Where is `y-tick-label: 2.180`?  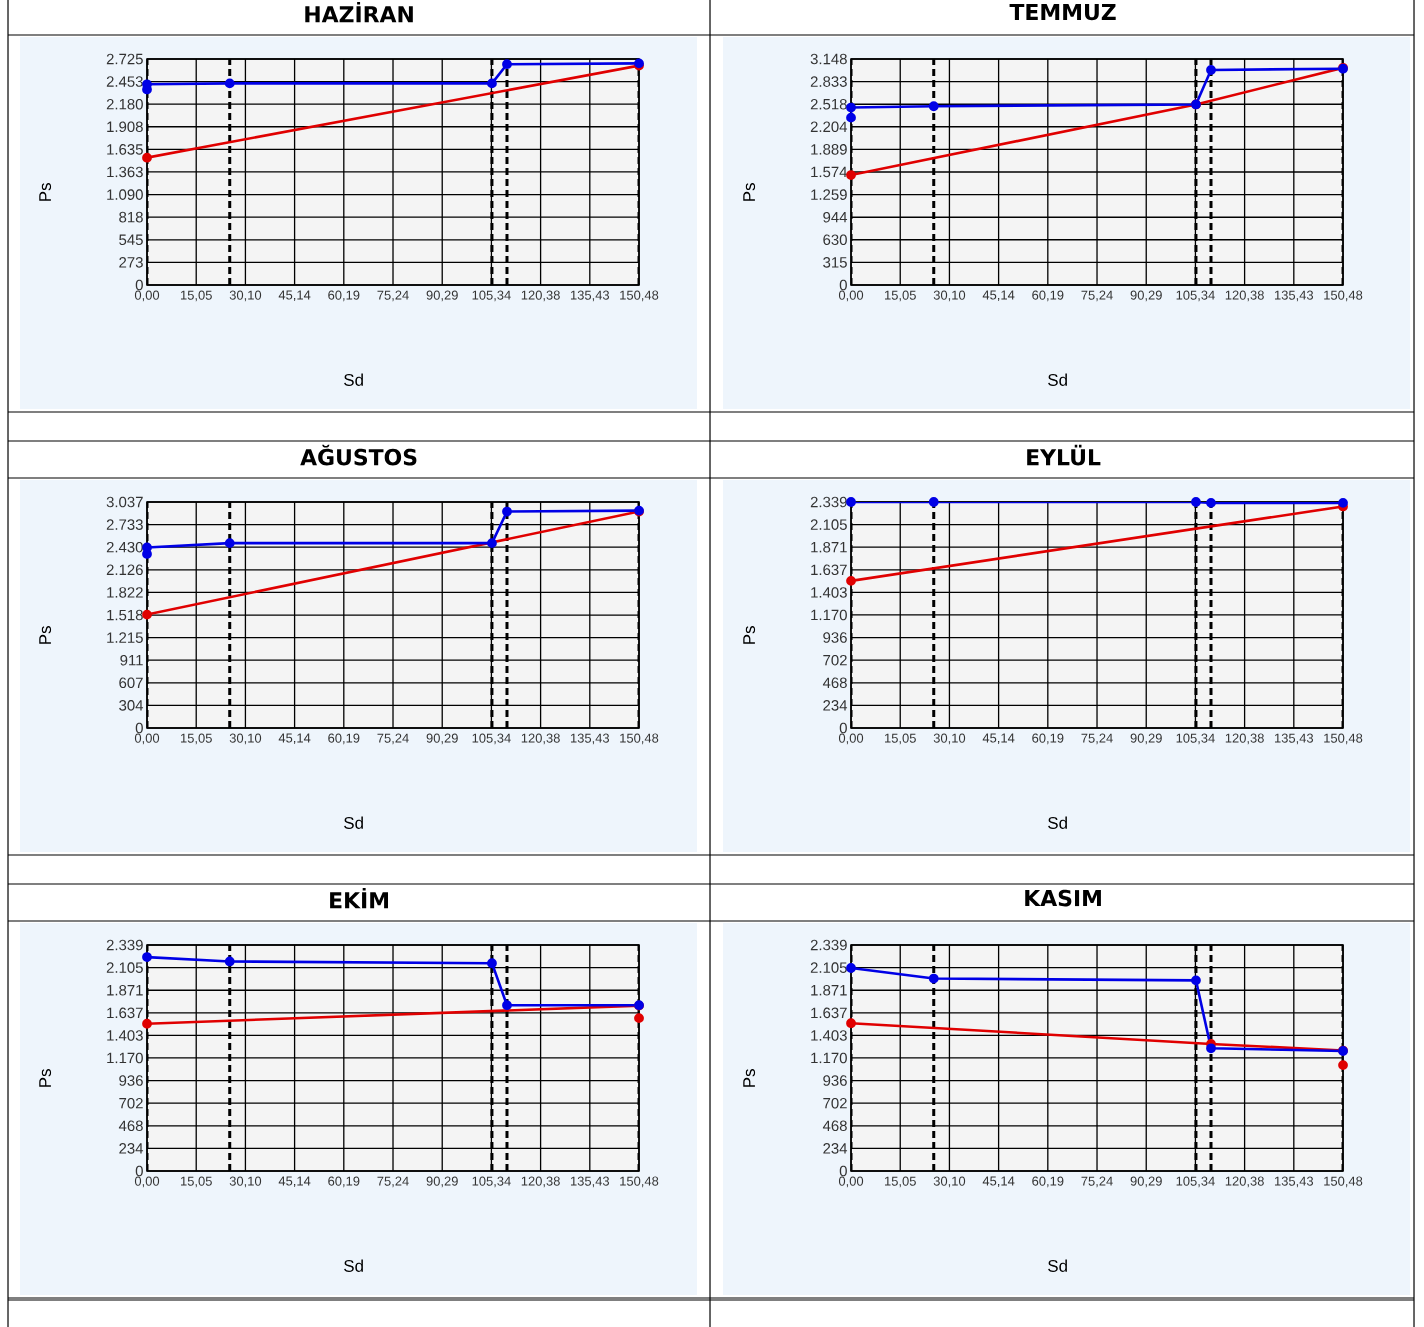 y-tick-label: 2.180 is located at coordinates (124, 104).